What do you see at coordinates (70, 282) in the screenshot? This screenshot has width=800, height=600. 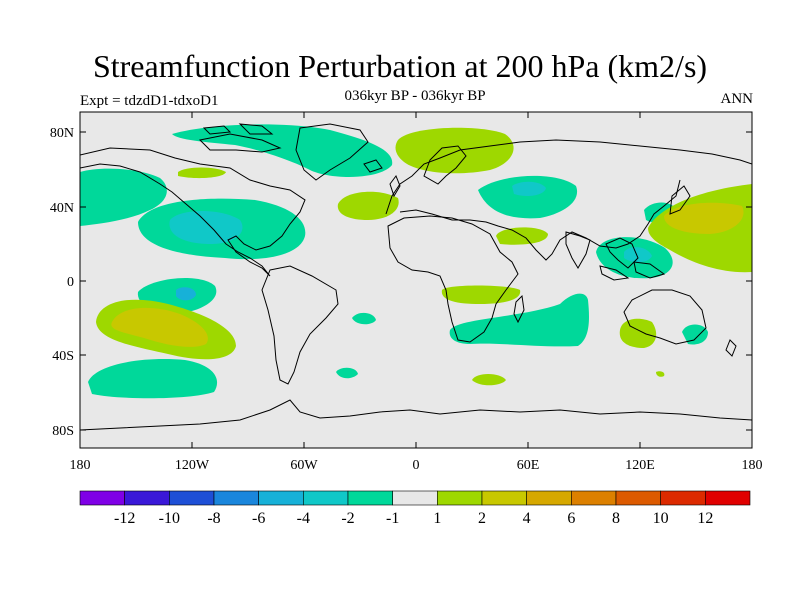 I see `y-tick-label: 0` at bounding box center [70, 282].